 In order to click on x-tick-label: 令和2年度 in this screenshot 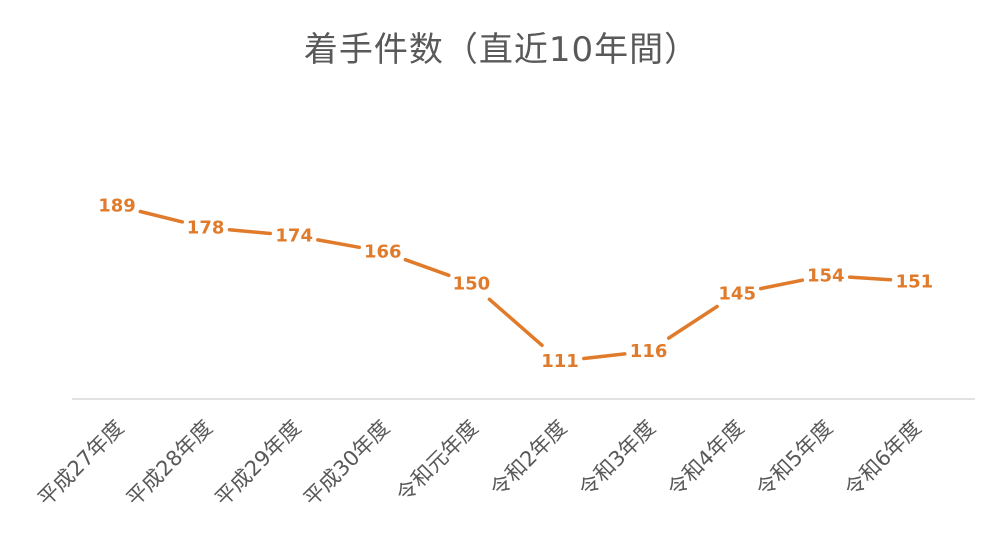, I will do `click(529, 459)`.